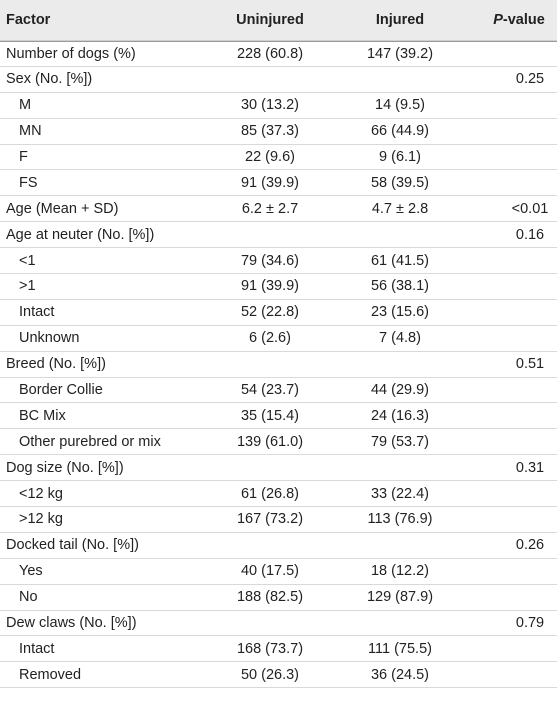 The height and width of the screenshot is (711, 557). What do you see at coordinates (278, 624) in the screenshot?
I see `table-row: Dew claws (No. [%]) 0.79` at bounding box center [278, 624].